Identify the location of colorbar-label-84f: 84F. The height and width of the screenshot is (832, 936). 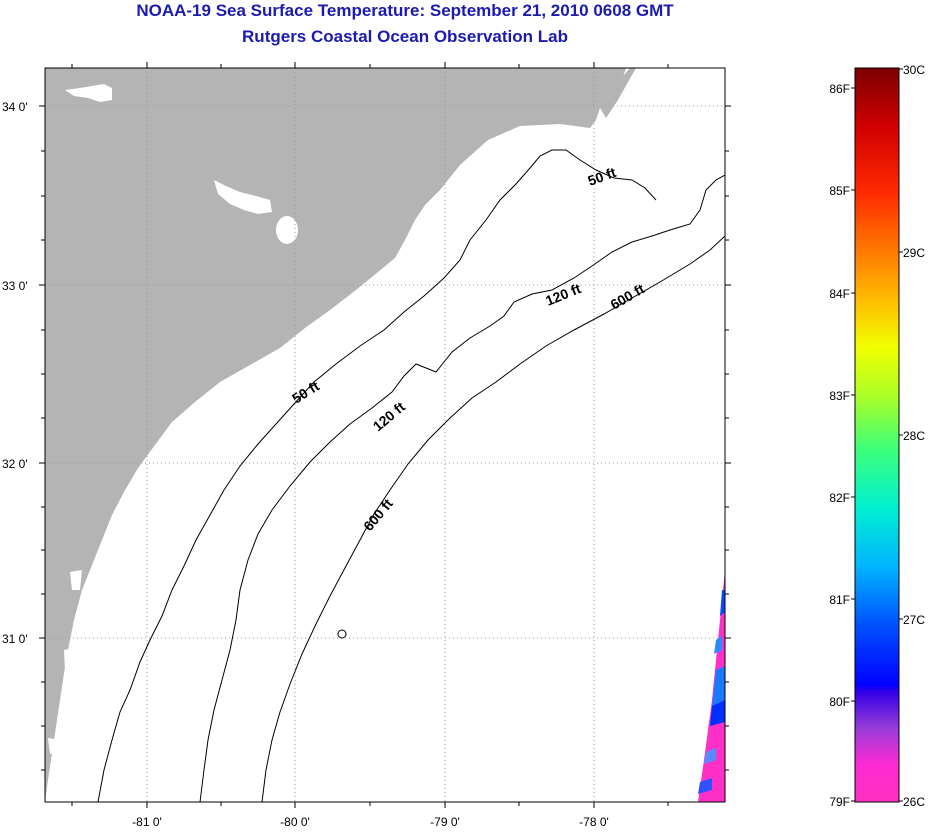
(839, 294).